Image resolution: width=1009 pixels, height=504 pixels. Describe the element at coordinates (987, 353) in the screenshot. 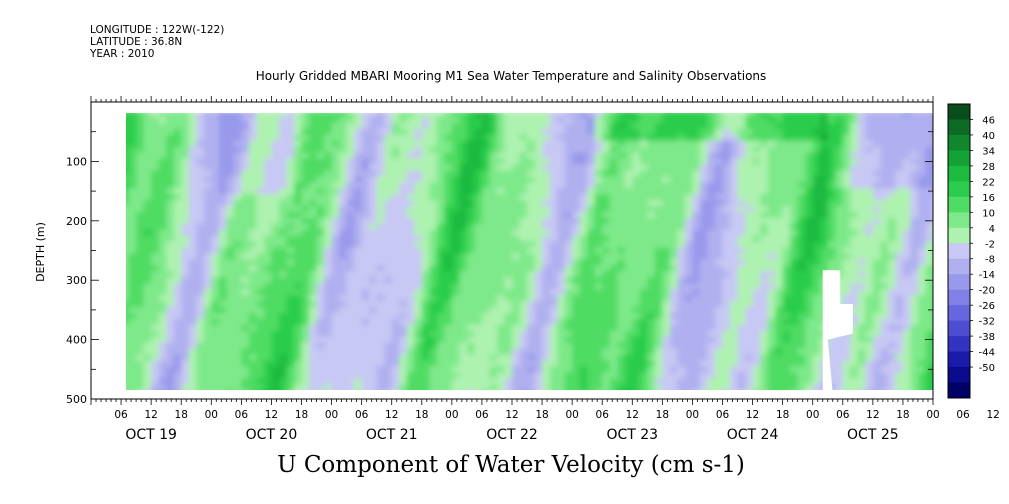

I see `colorbar-label: -44` at that location.